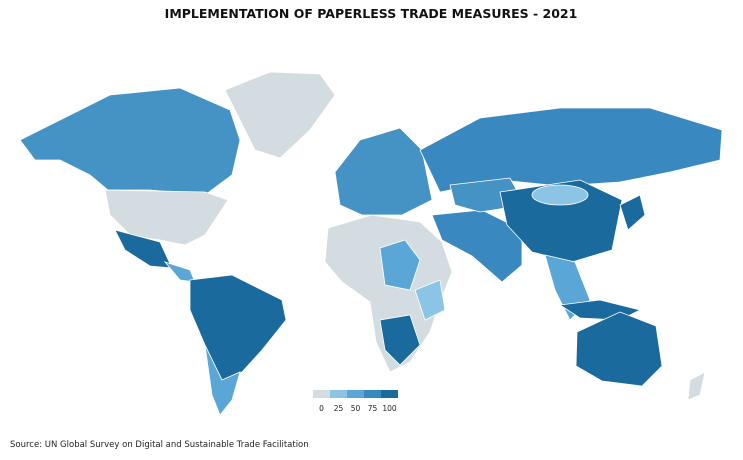  I want to click on legend-label: 0, so click(321, 408).